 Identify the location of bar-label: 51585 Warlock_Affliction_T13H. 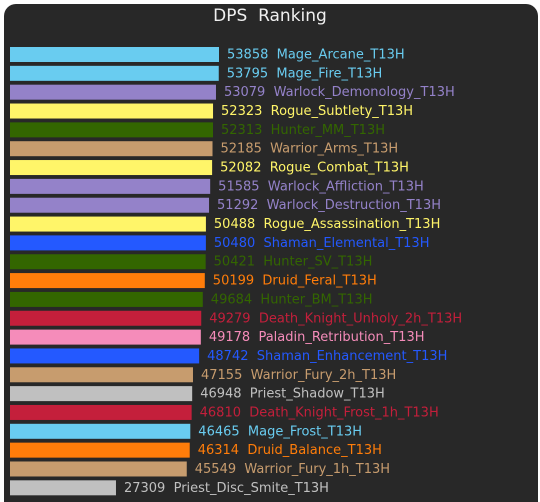
(321, 186).